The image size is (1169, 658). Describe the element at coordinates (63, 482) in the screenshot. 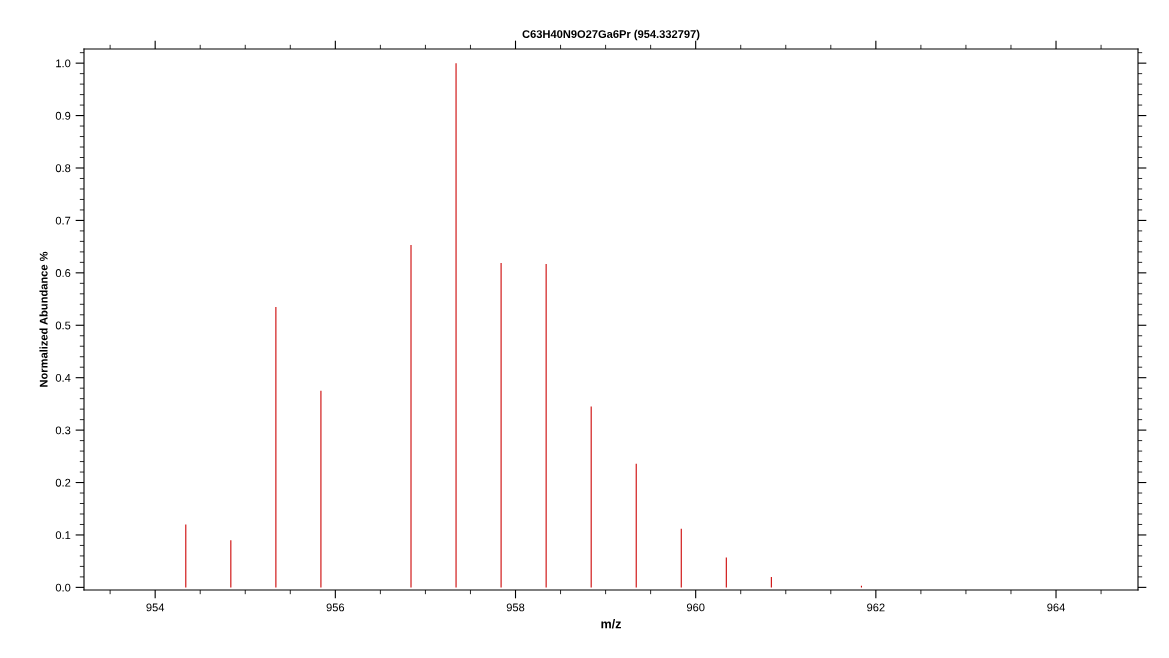

I see `y-tick-label: 0.2` at that location.